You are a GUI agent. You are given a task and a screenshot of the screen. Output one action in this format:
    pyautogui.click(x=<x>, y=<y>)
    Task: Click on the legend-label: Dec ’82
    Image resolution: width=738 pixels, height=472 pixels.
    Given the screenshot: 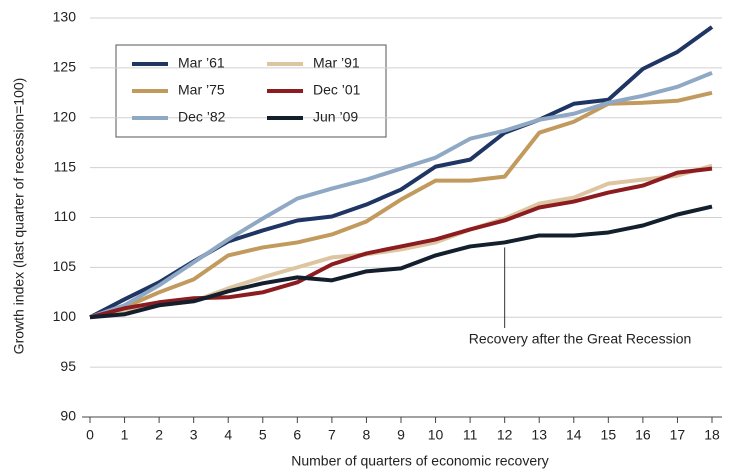 What is the action you would take?
    pyautogui.click(x=202, y=117)
    